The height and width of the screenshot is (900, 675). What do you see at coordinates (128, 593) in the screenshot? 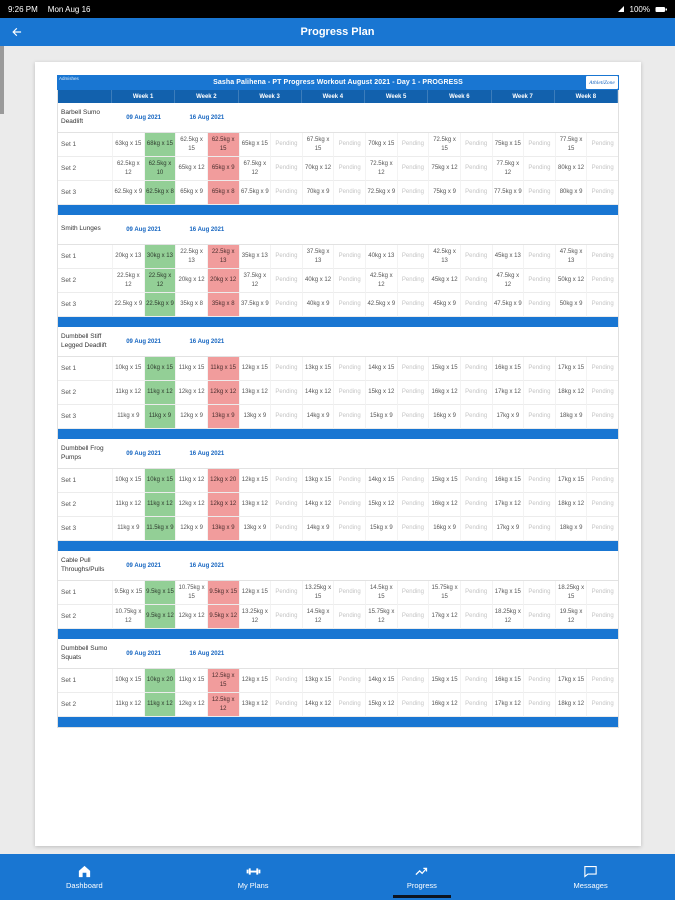
I see `plan-cell: 9.5kg x 15` at bounding box center [128, 593].